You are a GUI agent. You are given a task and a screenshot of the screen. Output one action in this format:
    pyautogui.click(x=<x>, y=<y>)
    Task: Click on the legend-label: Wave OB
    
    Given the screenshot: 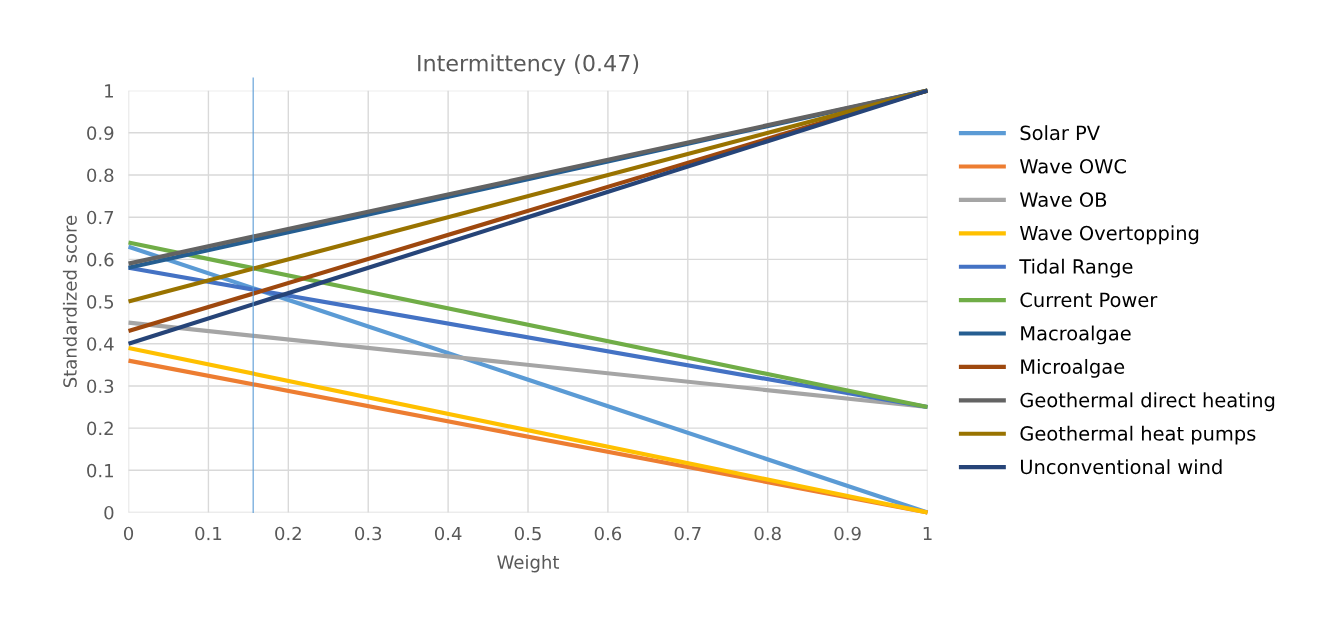 What is the action you would take?
    pyautogui.click(x=1063, y=199)
    